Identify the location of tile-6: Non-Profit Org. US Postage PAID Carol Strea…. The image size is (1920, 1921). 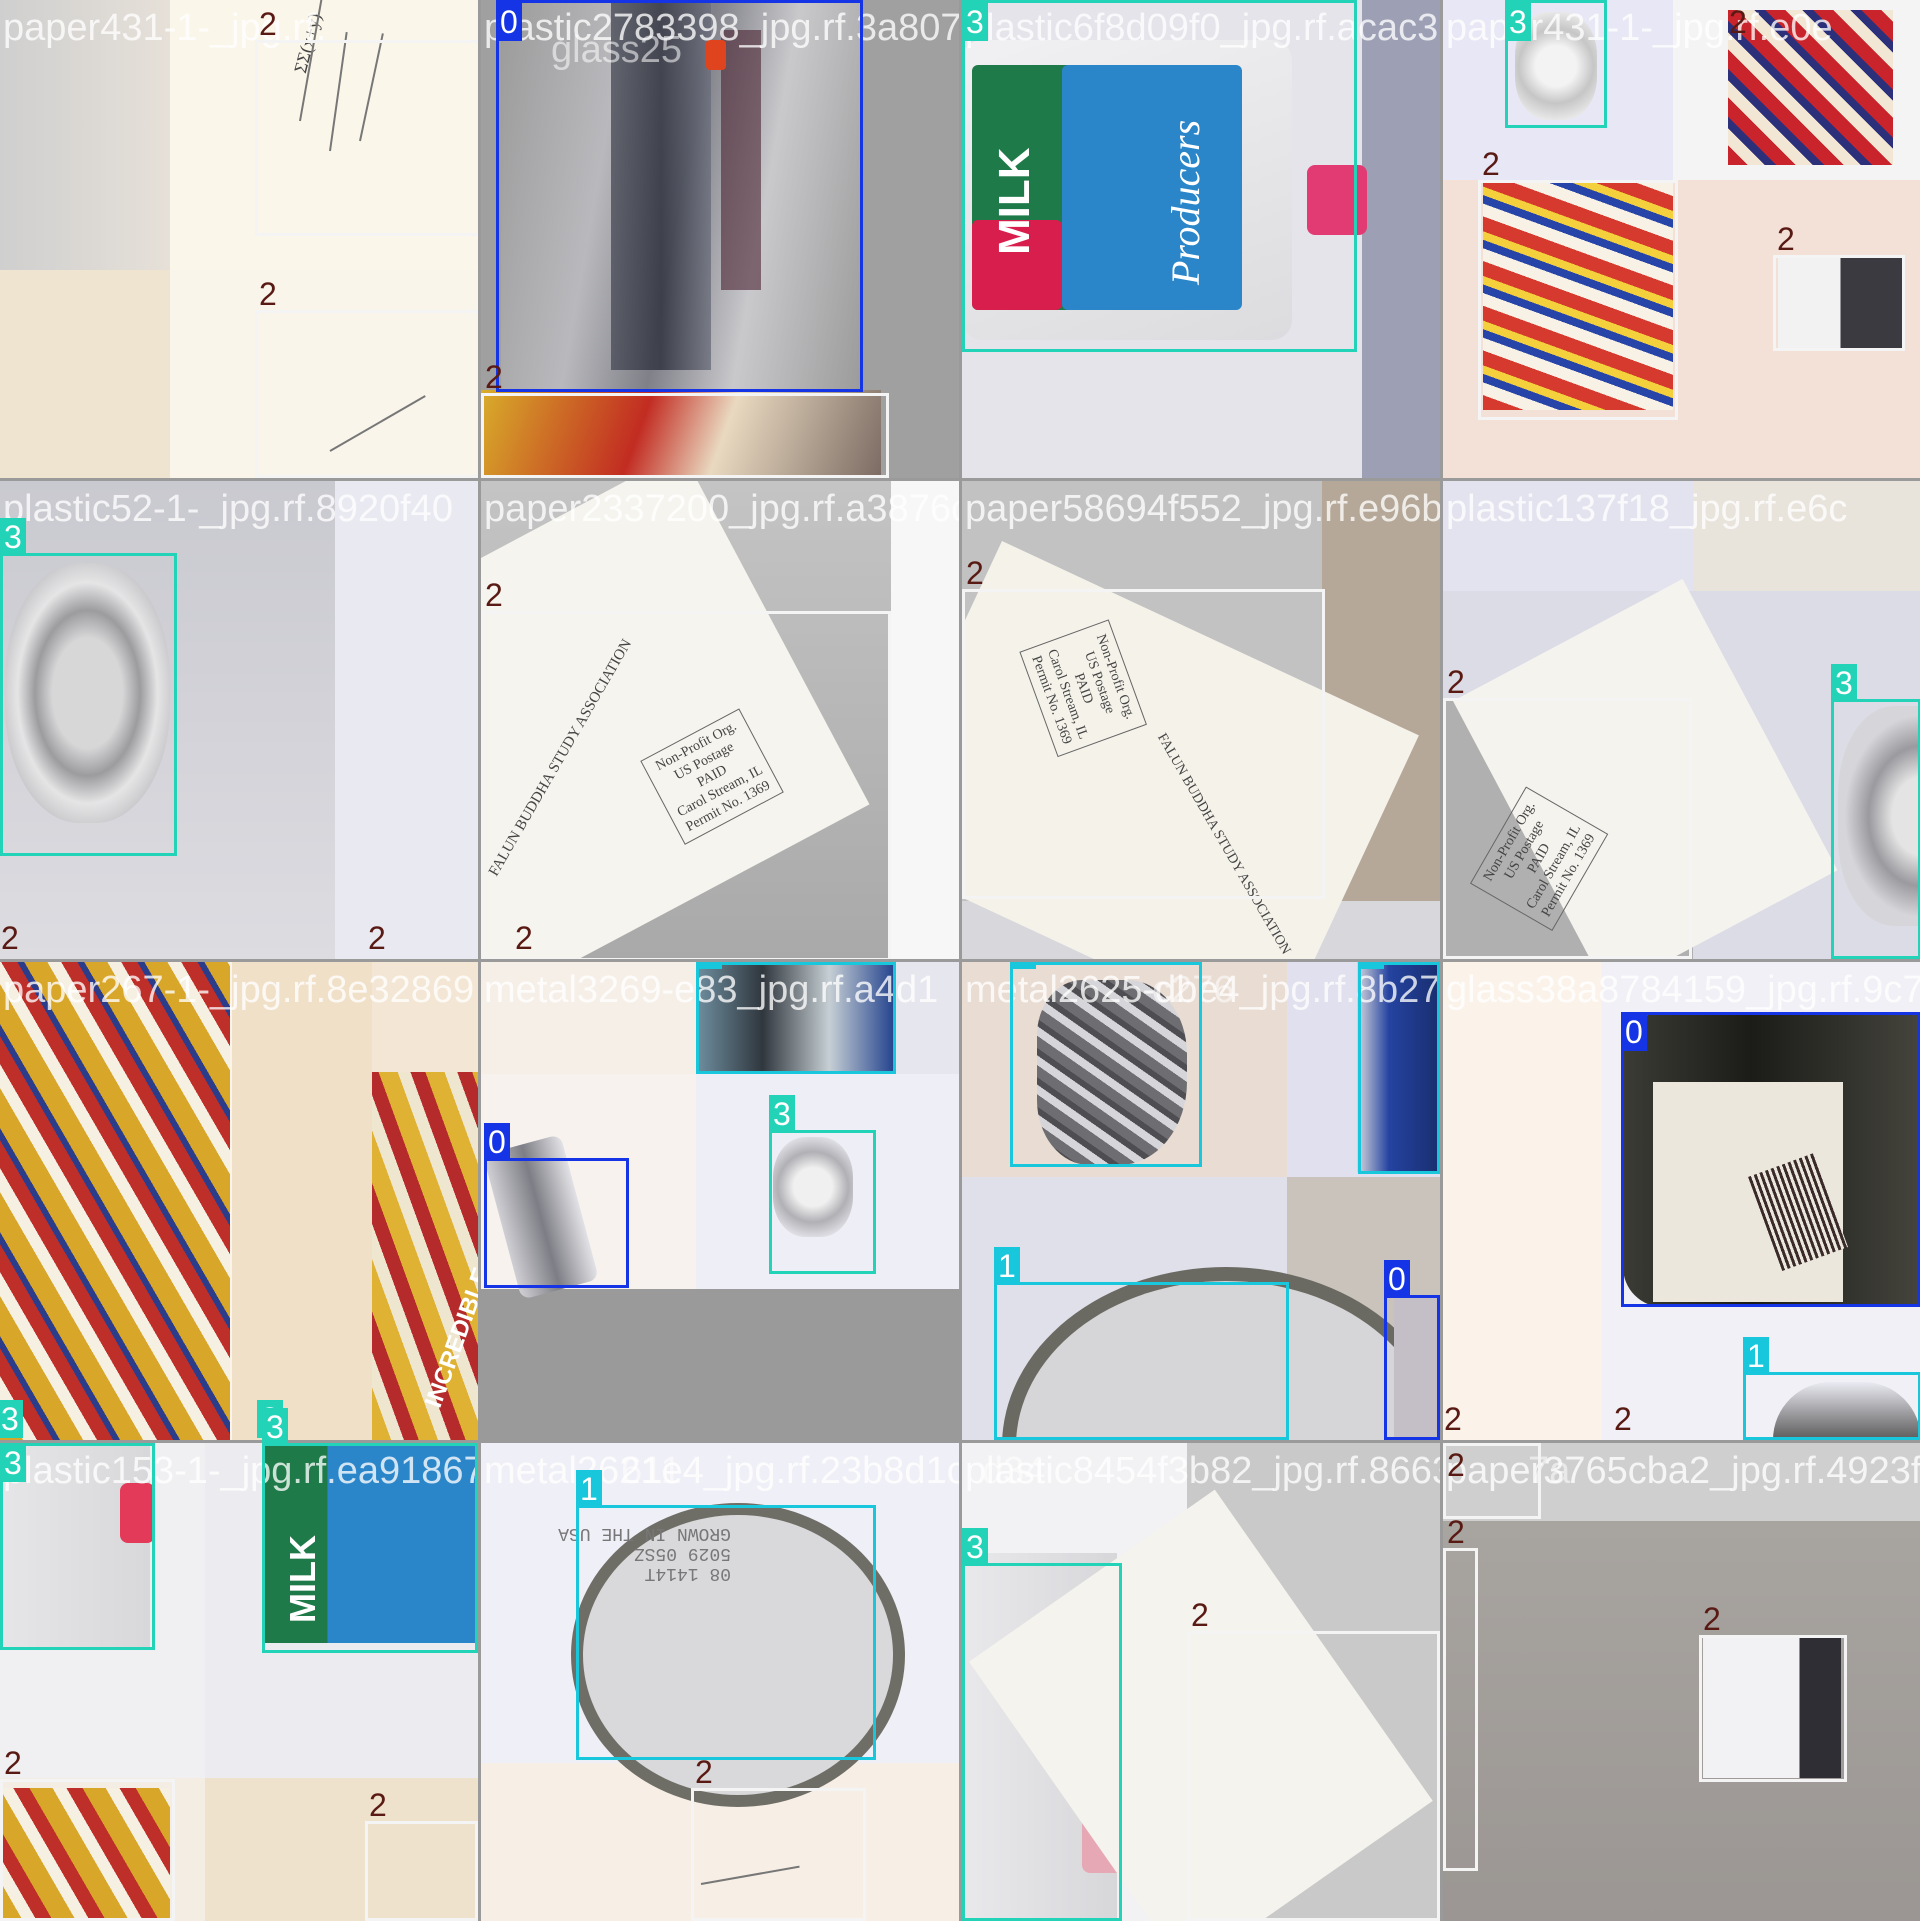
(720, 720).